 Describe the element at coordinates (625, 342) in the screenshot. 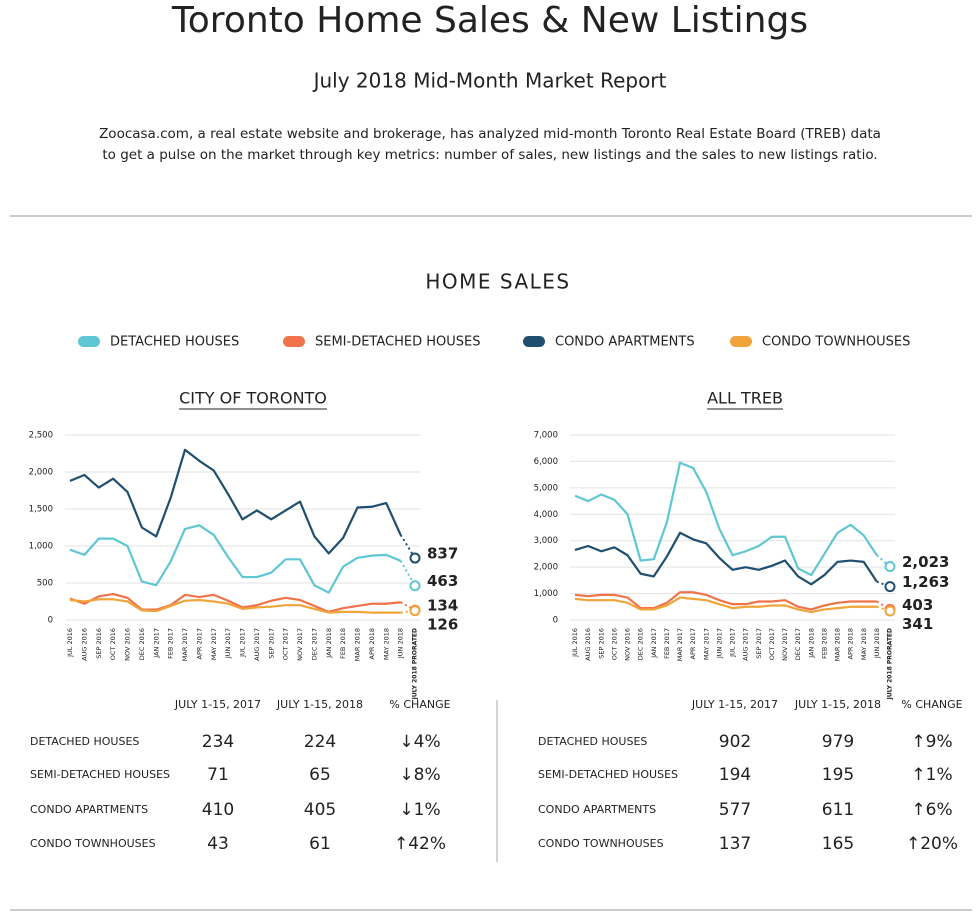

I see `legend-label: CONDO APARTMENTS` at that location.